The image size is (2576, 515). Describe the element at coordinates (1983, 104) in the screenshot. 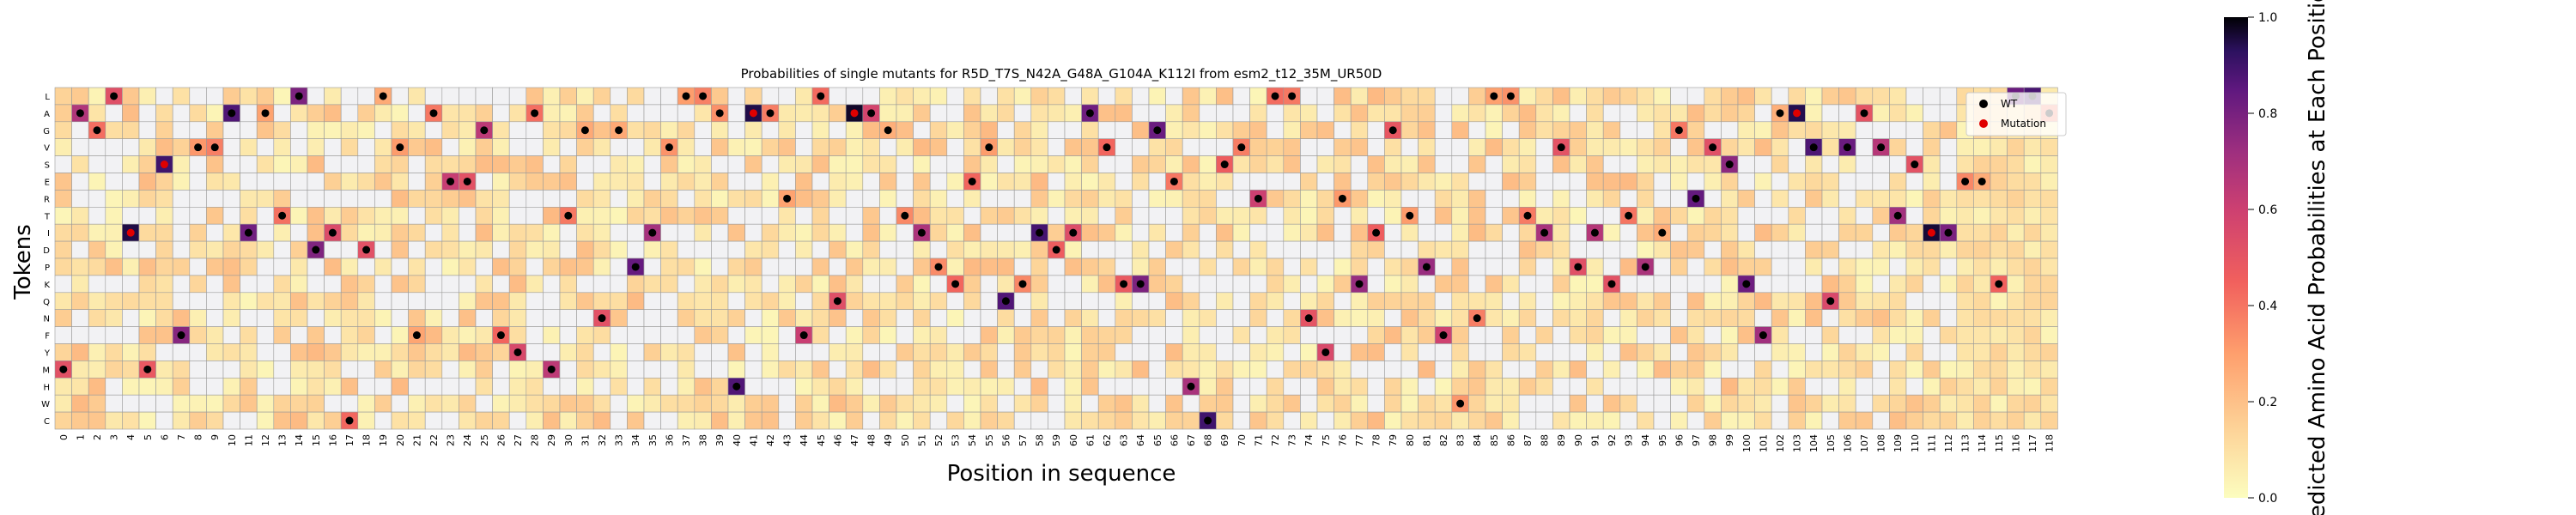

I see `legend-wt-marker` at that location.